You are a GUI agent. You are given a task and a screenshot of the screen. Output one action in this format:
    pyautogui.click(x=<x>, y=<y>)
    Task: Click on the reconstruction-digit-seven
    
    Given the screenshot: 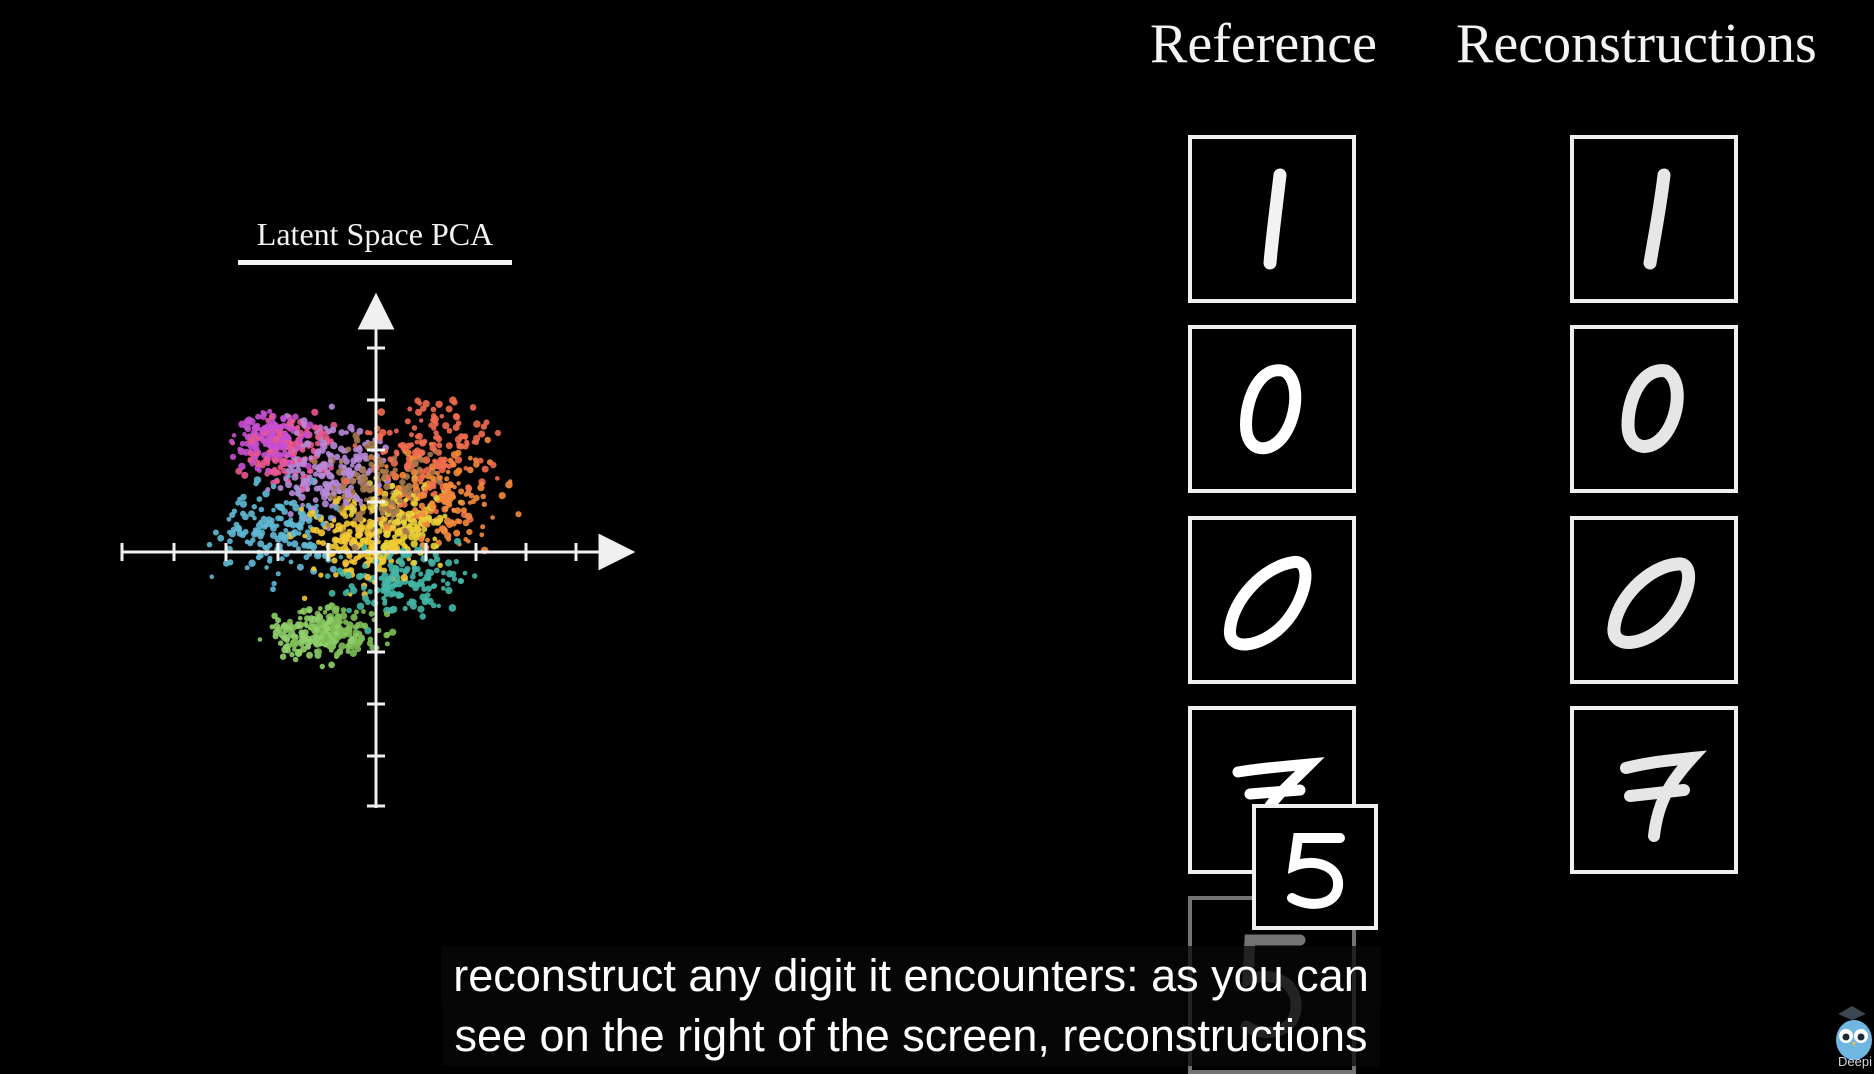 What is the action you would take?
    pyautogui.click(x=1663, y=796)
    